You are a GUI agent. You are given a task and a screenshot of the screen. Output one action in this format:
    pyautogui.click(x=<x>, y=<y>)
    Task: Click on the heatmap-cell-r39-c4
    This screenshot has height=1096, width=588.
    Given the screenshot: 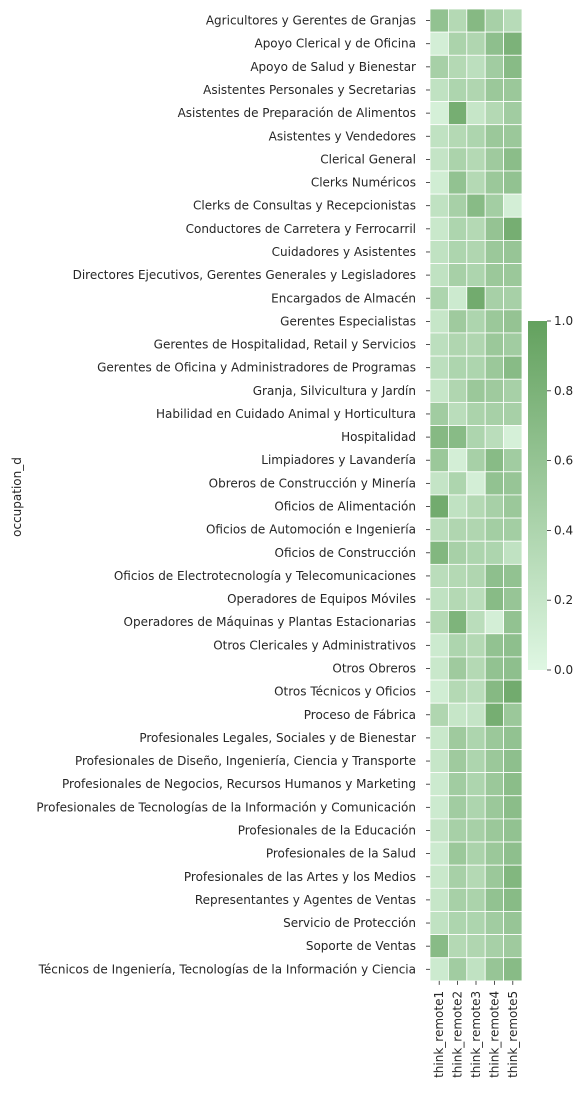 What is the action you would take?
    pyautogui.click(x=513, y=923)
    